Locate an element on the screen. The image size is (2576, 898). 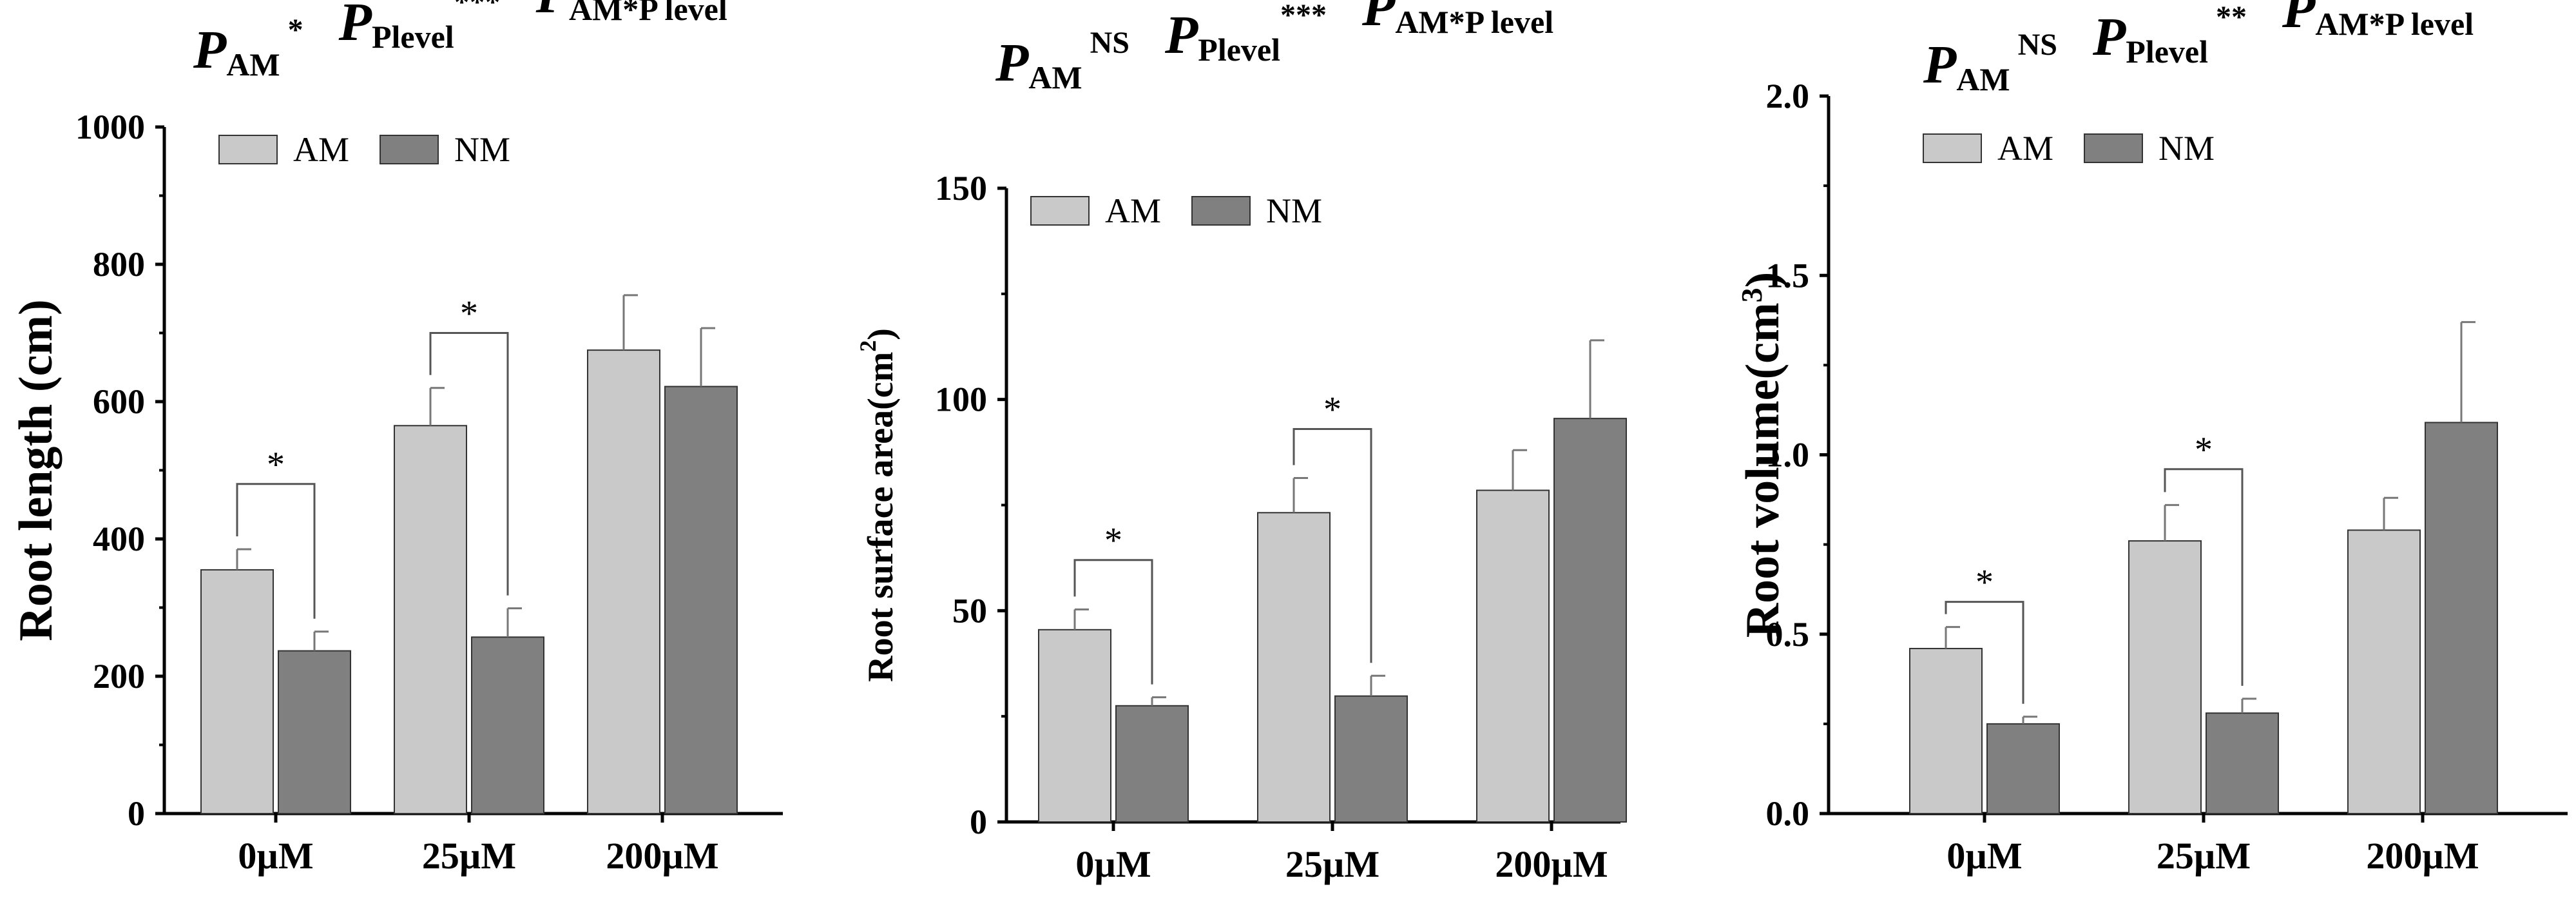
y-tick-label: 1000 is located at coordinates (110, 127).